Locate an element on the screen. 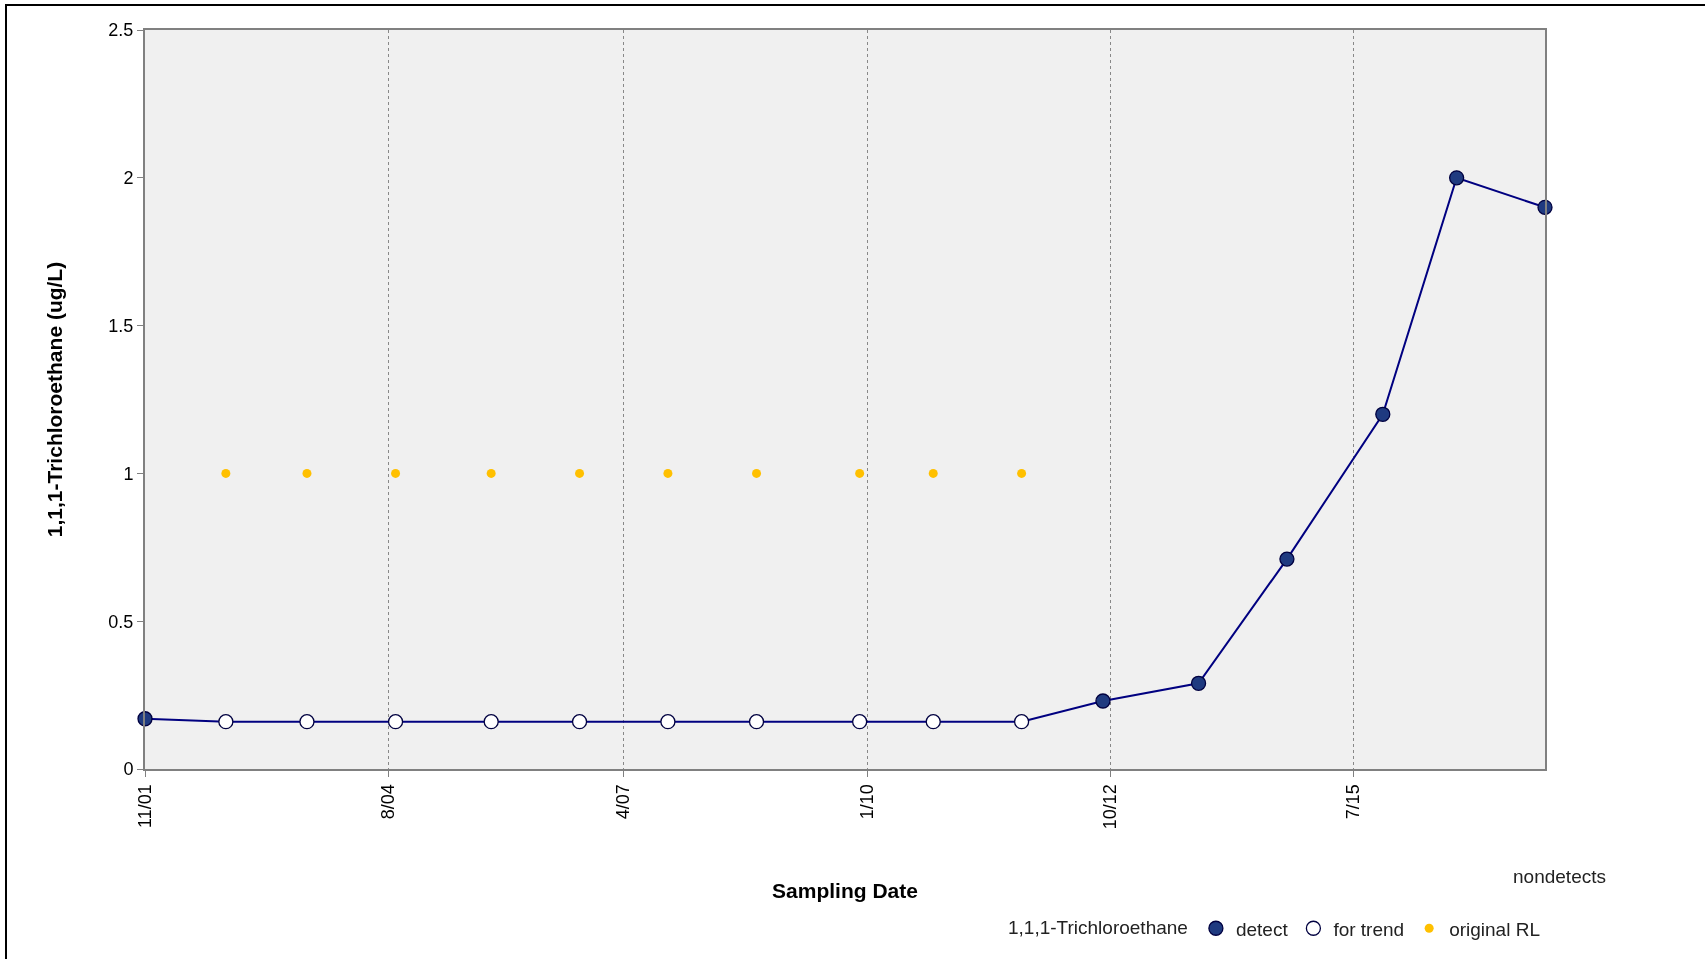 The image size is (1706, 959). legend-label: original RL is located at coordinates (1494, 929).